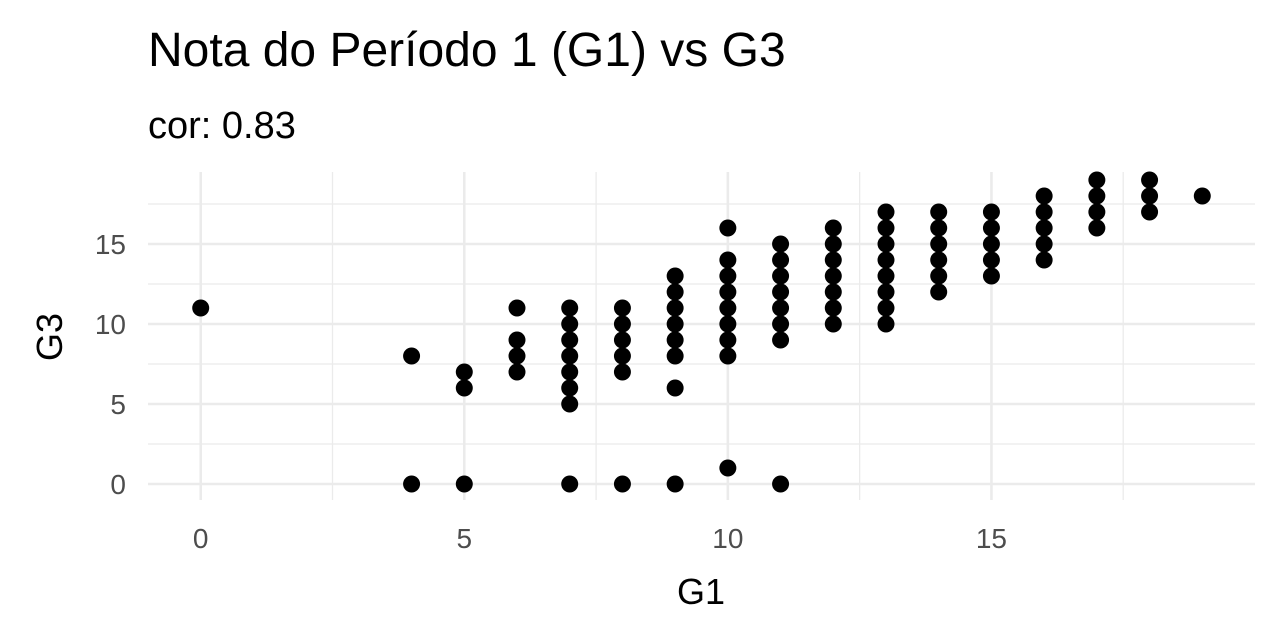 The image size is (1280, 640). What do you see at coordinates (600, 538) in the screenshot?
I see `x-tick-labels: 0 5 10 15` at bounding box center [600, 538].